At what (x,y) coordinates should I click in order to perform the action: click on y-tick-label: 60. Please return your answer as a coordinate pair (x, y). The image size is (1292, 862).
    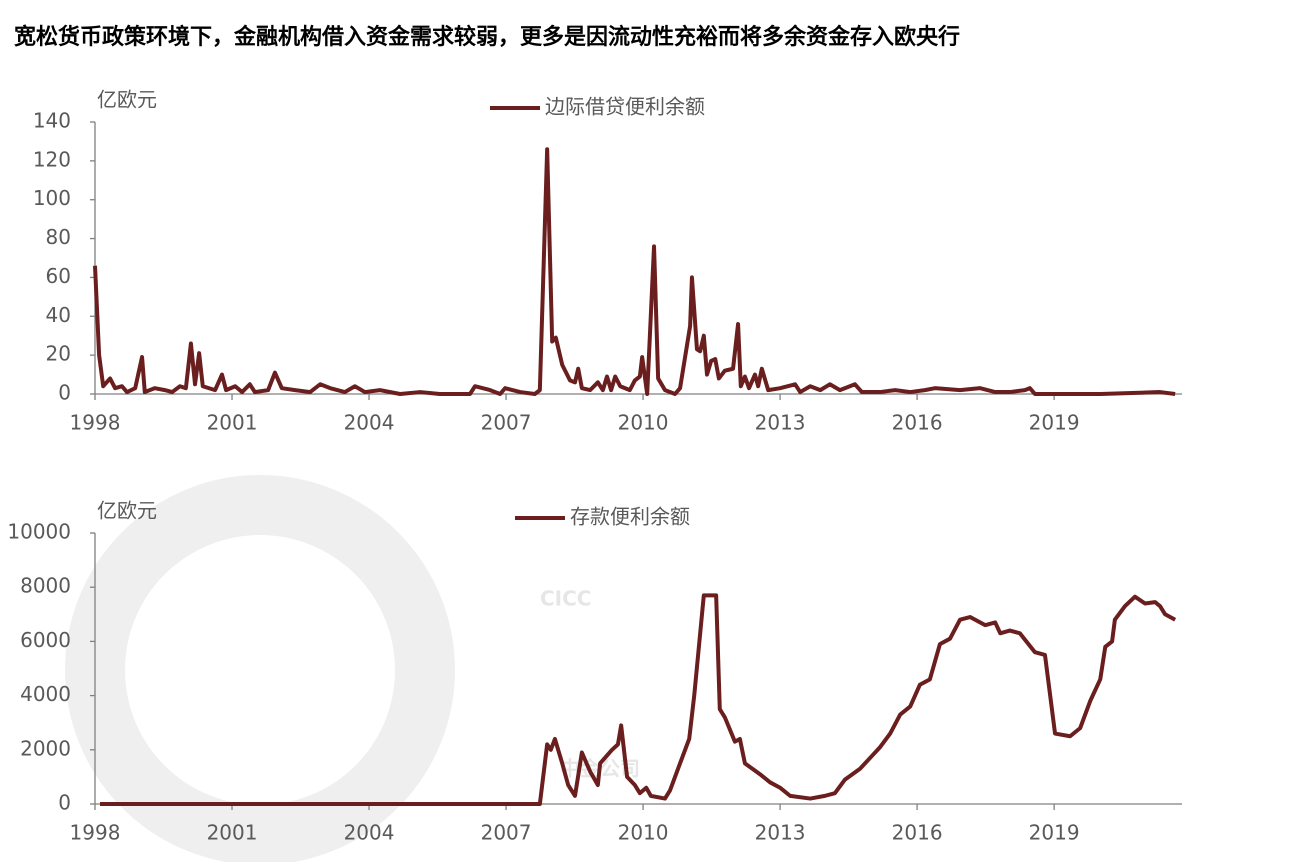
    Looking at the image, I should click on (58, 276).